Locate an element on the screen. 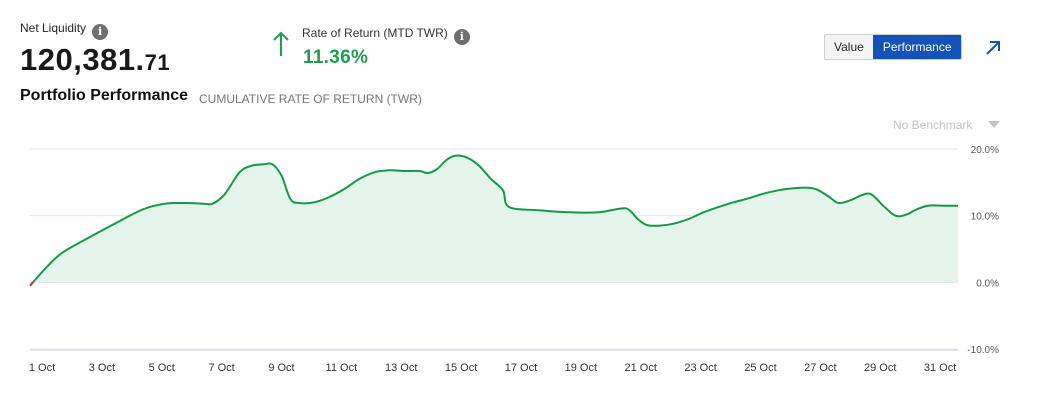  x-tick-label: 25 Oct is located at coordinates (760, 368).